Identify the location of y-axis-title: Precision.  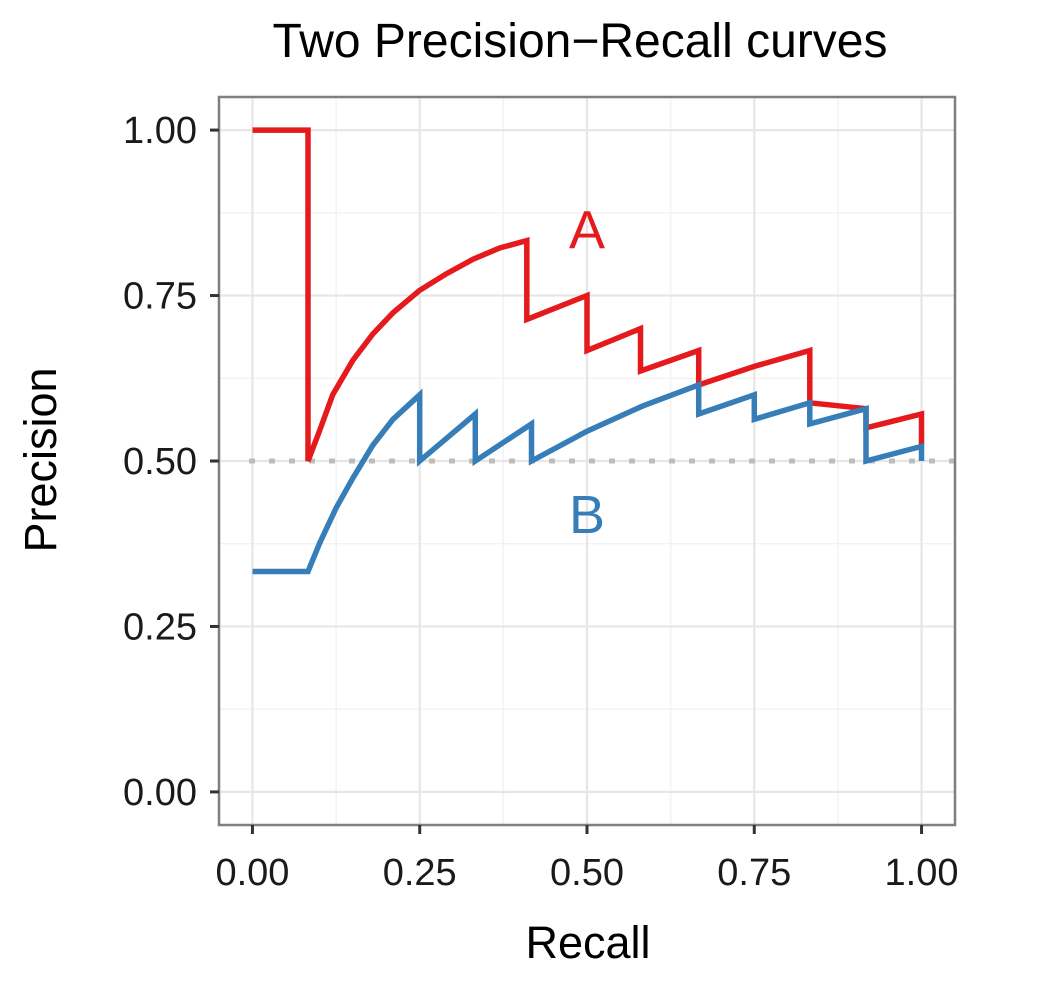
(40, 459).